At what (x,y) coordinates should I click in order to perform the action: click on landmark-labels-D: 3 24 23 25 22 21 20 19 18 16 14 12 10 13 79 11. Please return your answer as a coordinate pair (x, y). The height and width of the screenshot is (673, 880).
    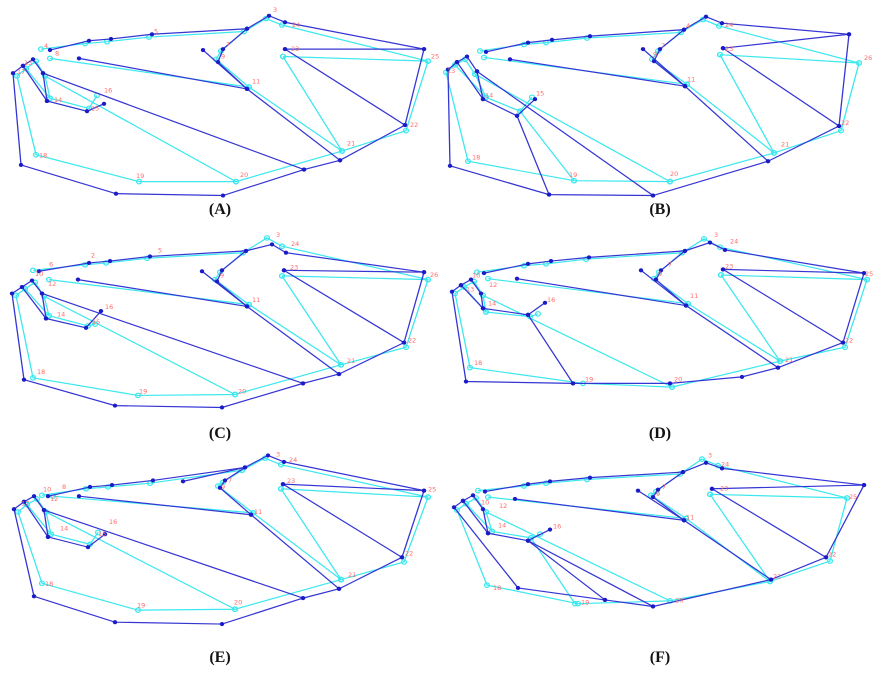
    Looking at the image, I should click on (669, 307).